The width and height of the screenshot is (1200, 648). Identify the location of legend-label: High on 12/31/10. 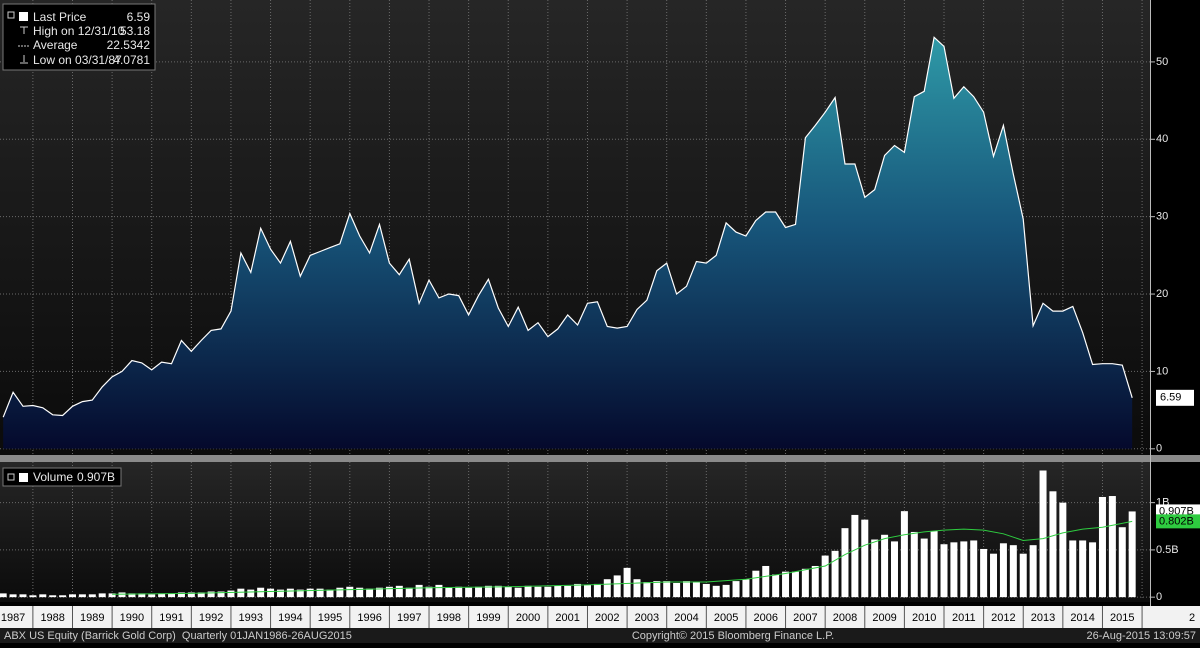
(79, 31).